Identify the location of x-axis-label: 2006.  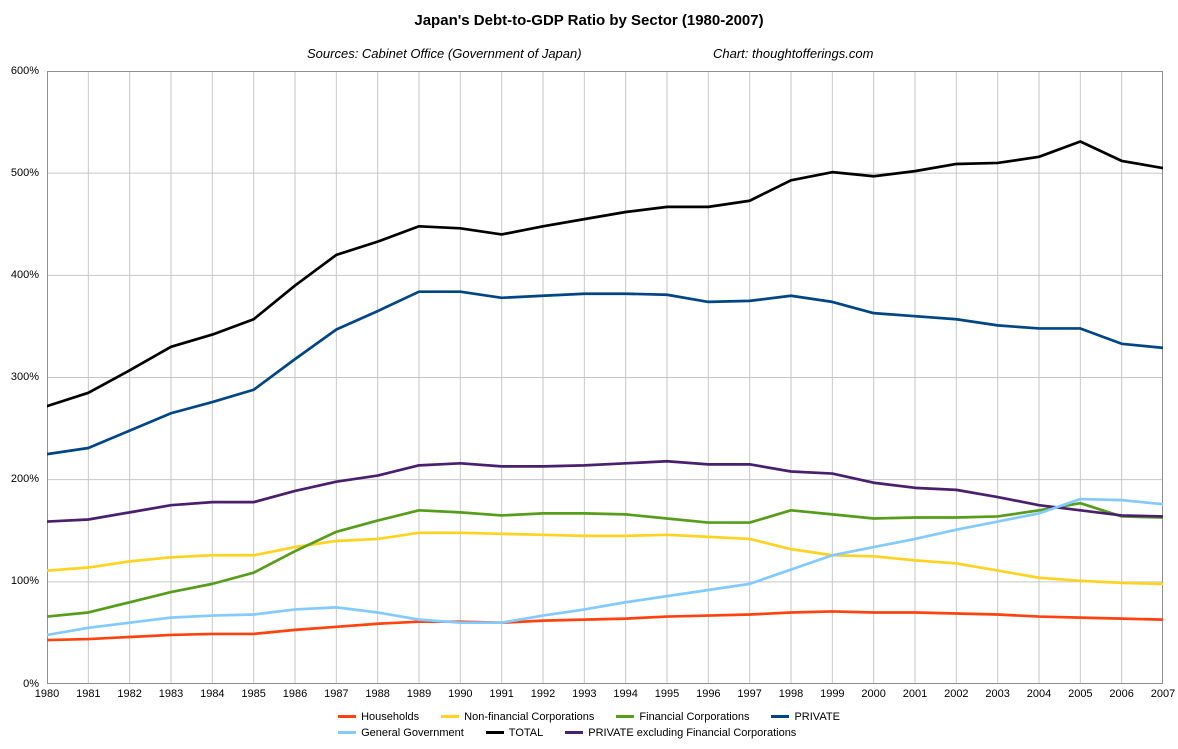
(1121, 694).